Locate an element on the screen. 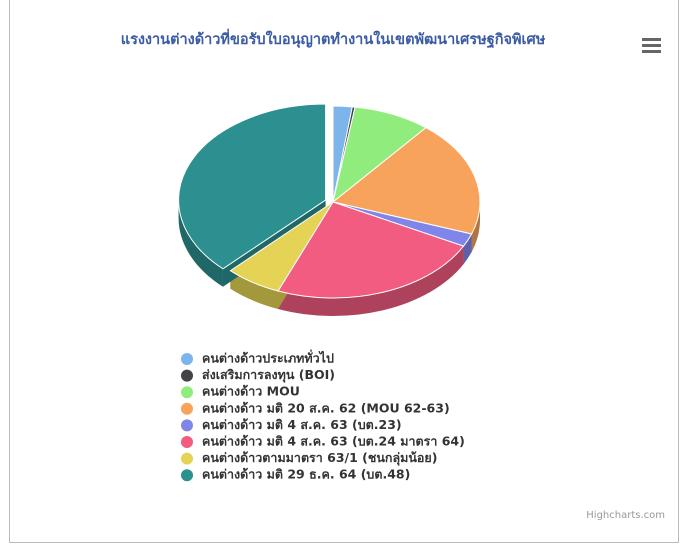 The image size is (681, 545). legend-item: คนต่างด้าวตามมาตรา 63/1 (ชนกลุ่มน้อย) is located at coordinates (309, 458).